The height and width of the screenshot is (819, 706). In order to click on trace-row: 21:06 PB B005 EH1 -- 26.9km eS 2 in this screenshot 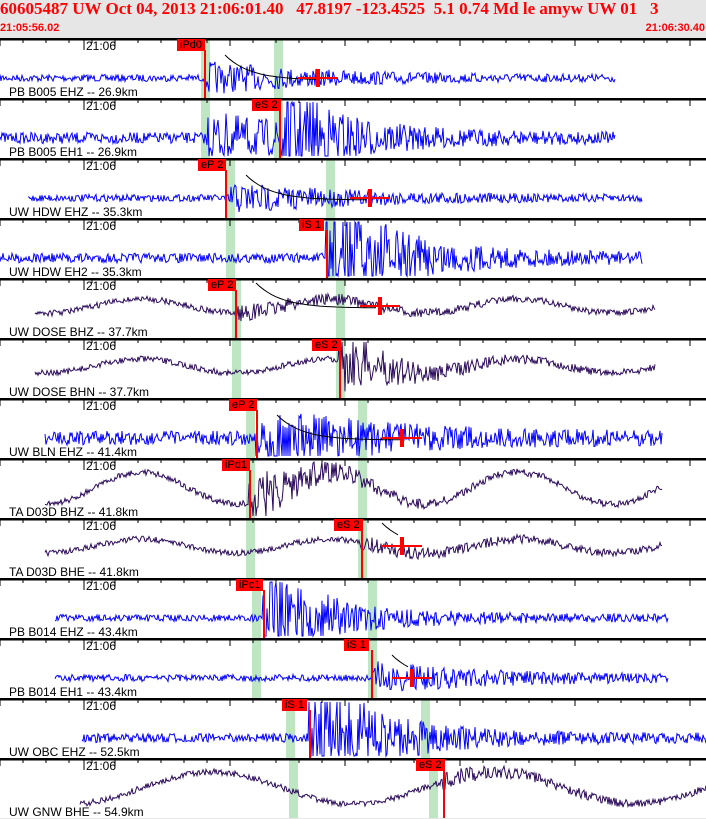, I will do `click(353, 128)`.